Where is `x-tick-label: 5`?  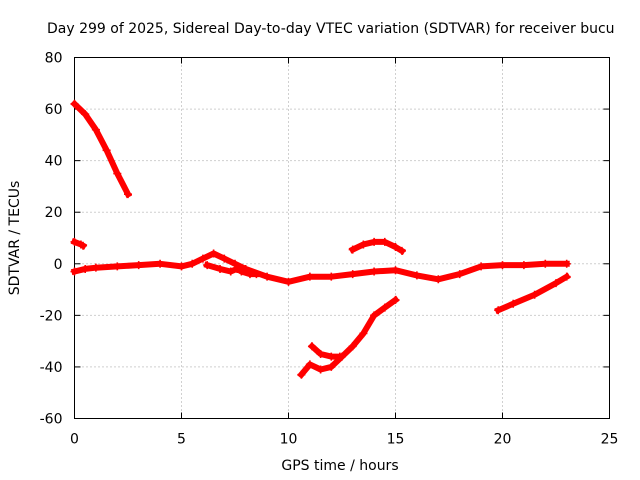 x-tick-label: 5 is located at coordinates (181, 440).